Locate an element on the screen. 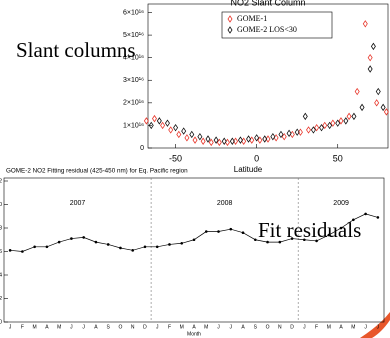 The image size is (390, 338). y-tick-label: .0004 is located at coordinates (1, 275).